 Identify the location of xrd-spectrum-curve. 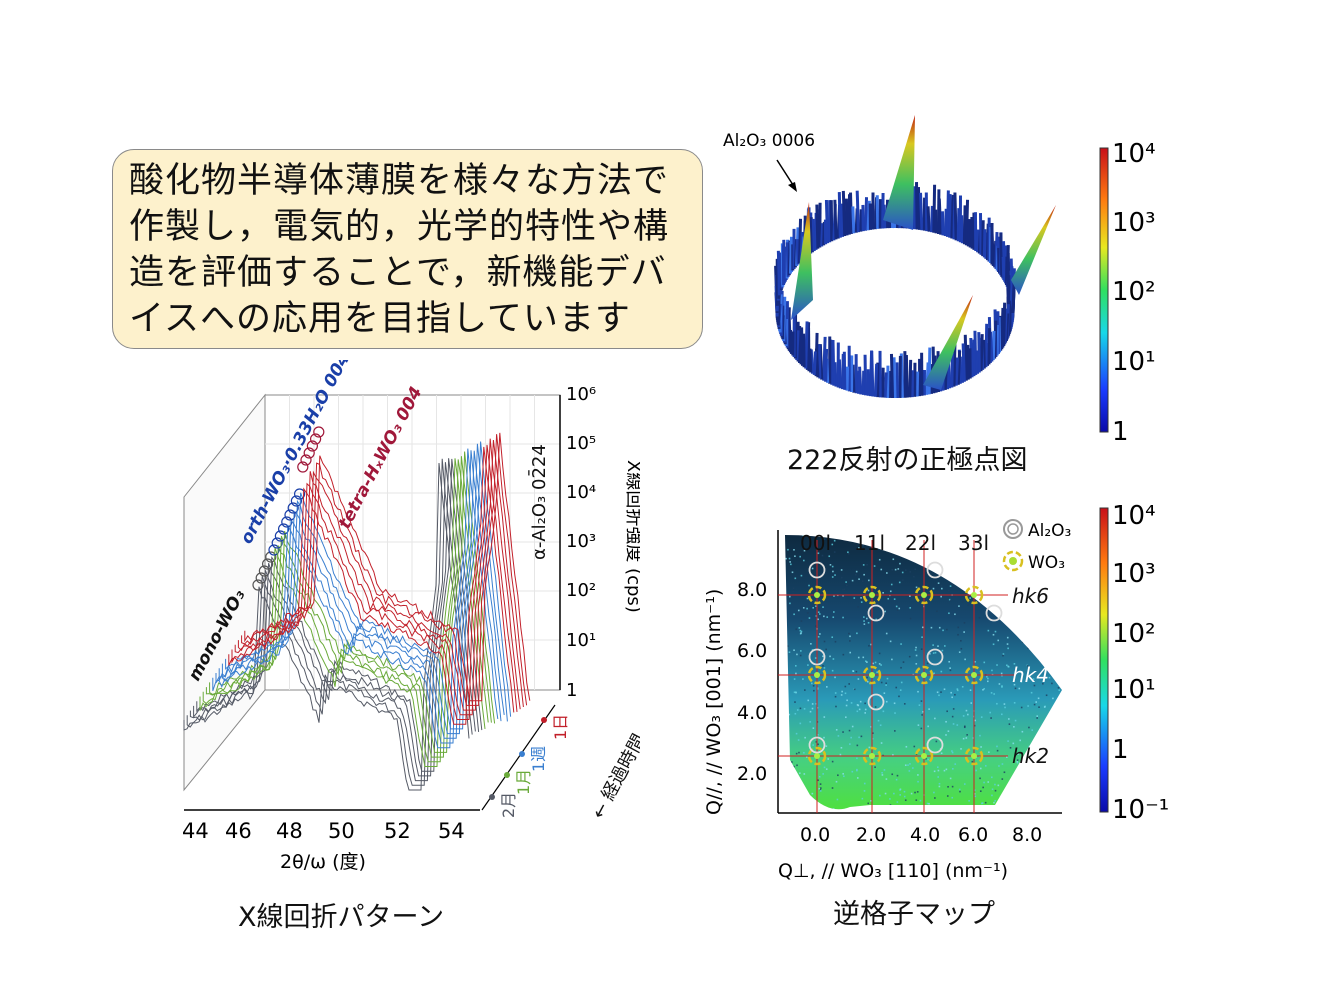
(352, 602).